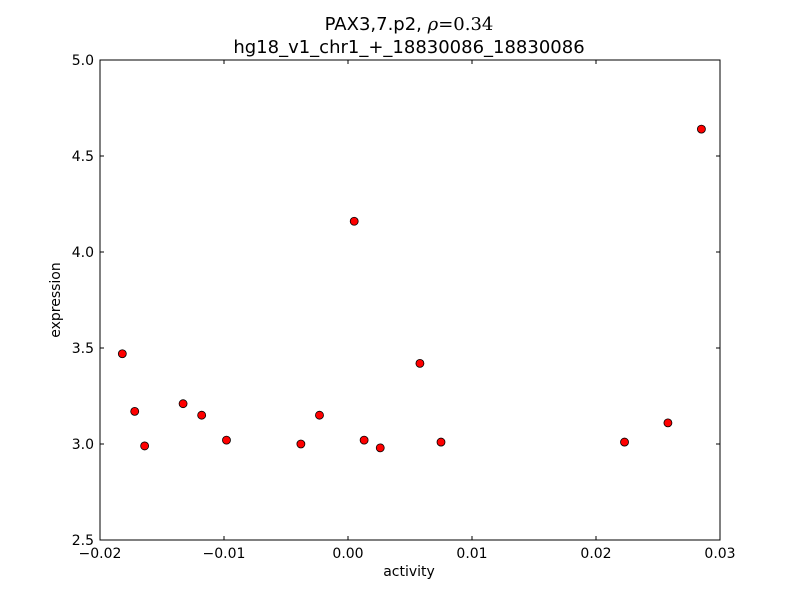 The width and height of the screenshot is (800, 600). Describe the element at coordinates (719, 554) in the screenshot. I see `x-tick-label: 0.03` at that location.